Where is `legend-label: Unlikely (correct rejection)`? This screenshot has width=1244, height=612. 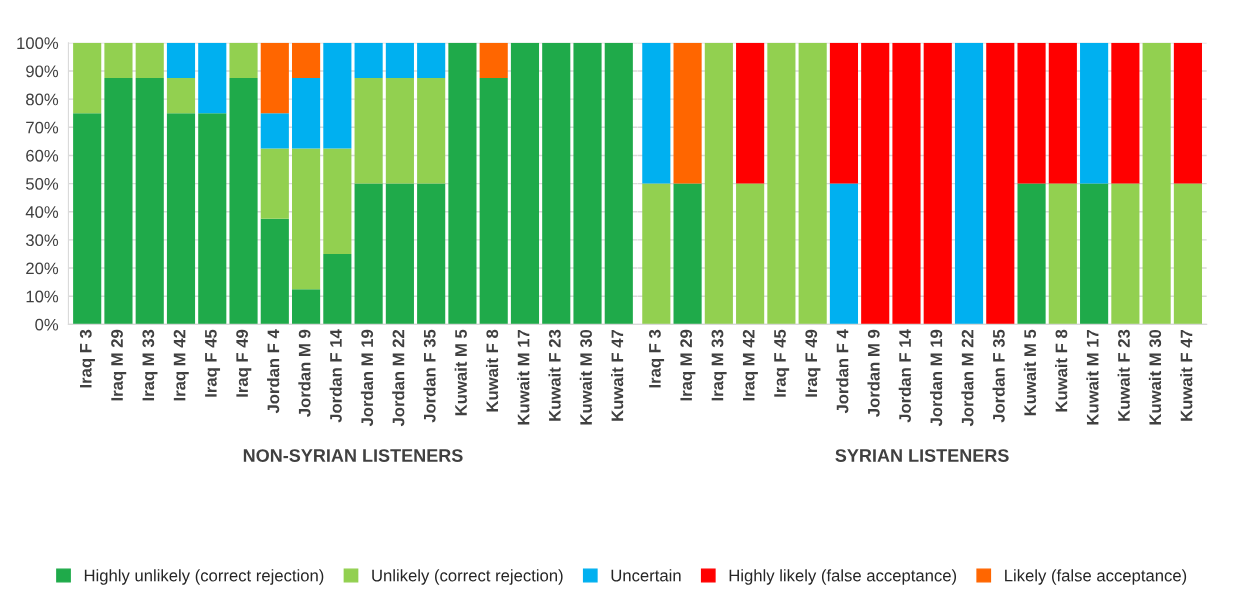 legend-label: Unlikely (correct rejection) is located at coordinates (467, 577).